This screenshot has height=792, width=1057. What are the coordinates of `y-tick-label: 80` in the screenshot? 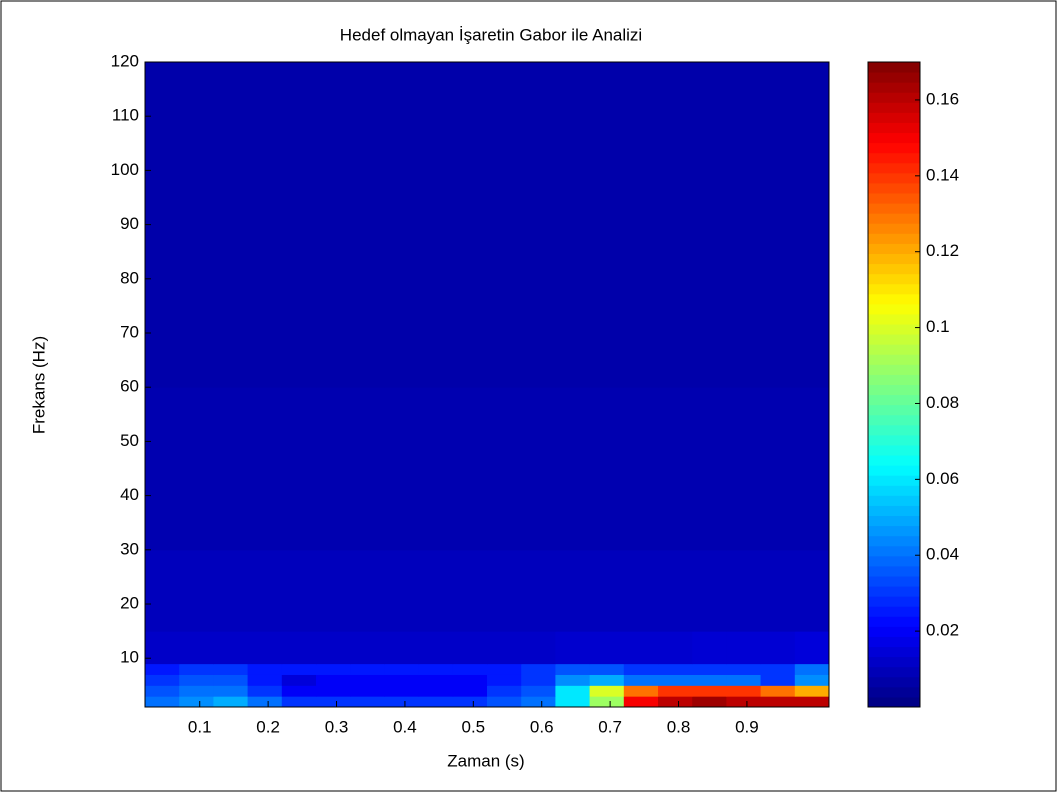 It's located at (129, 277).